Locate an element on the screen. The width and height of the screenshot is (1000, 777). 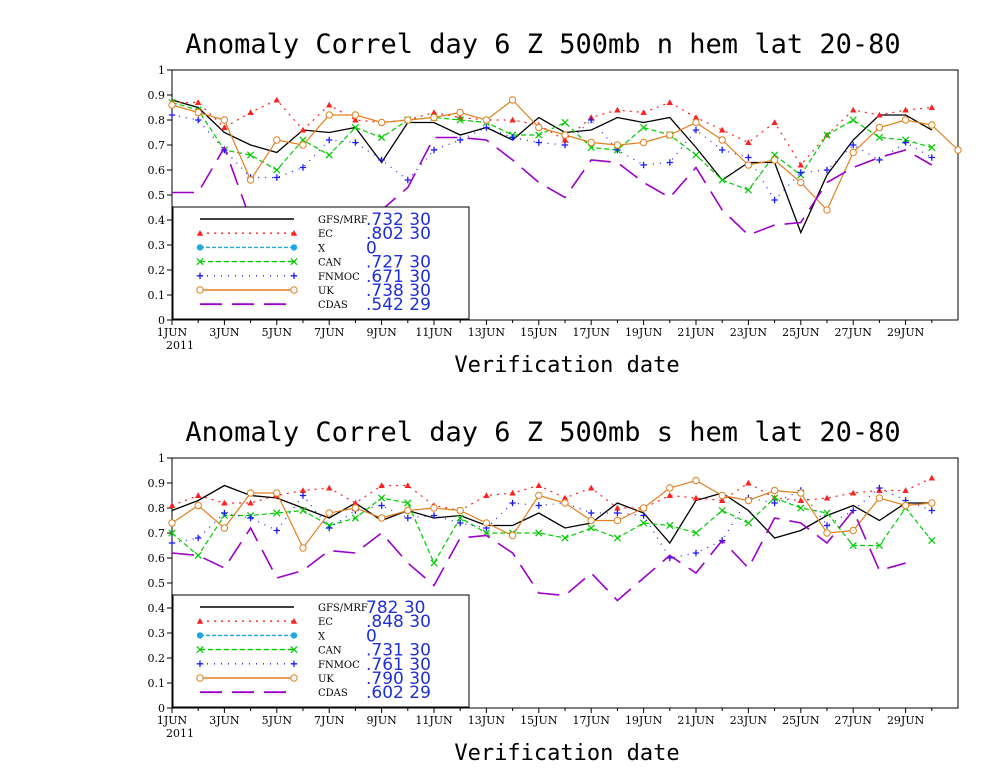
series-can is located at coordinates (552, 146).